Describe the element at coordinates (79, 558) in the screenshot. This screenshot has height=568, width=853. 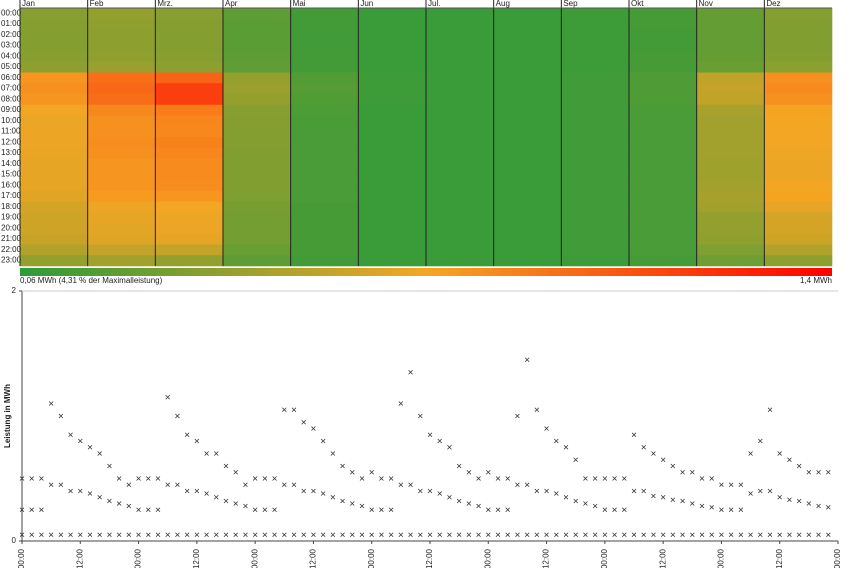
I see `x-tick-label: 12:00` at that location.